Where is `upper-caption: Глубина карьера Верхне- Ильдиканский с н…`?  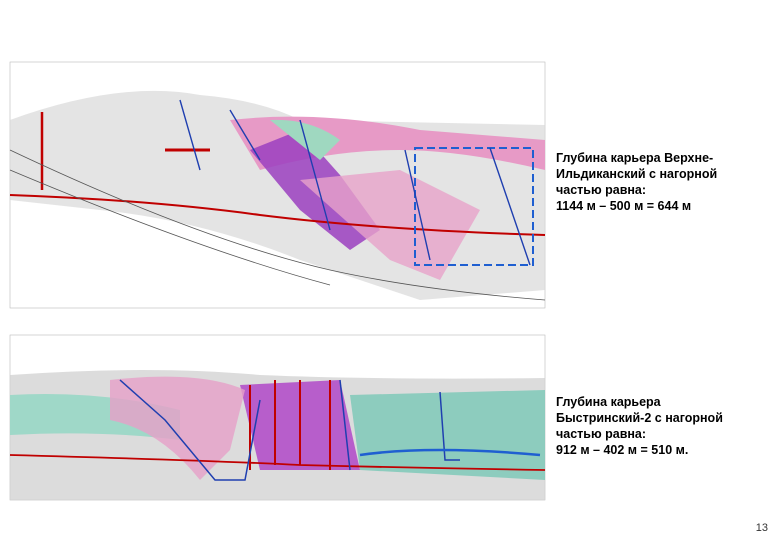 upper-caption: Глубина карьера Верхне- Ильдиканский с н… is located at coordinates (663, 182).